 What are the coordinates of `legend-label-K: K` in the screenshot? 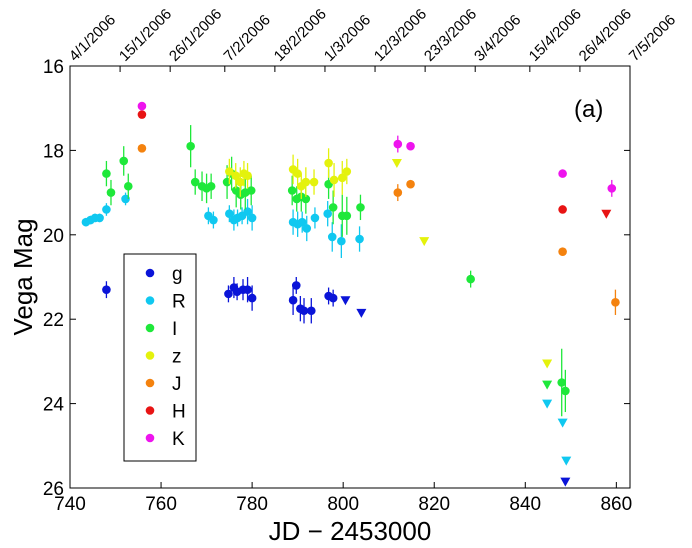 It's located at (178, 439).